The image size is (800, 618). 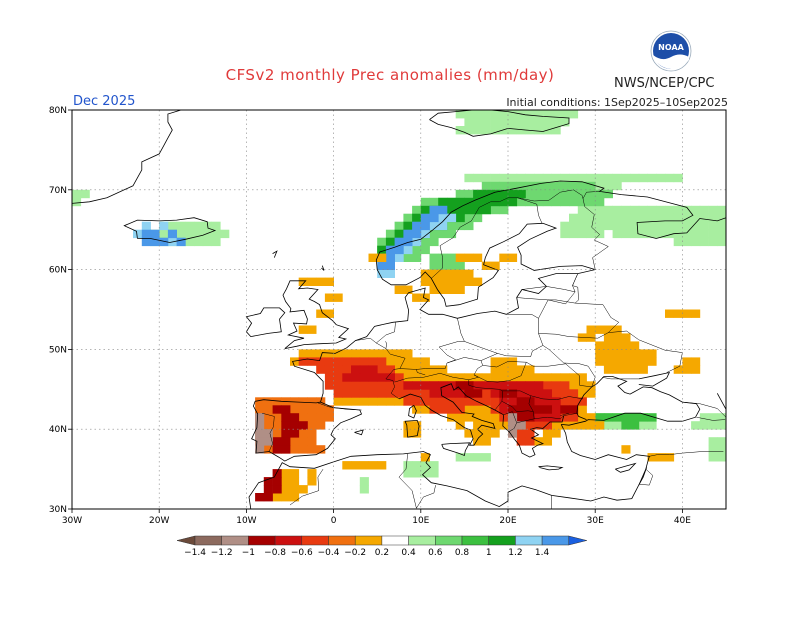 What do you see at coordinates (542, 553) in the screenshot?
I see `colorbar-label: 1.4` at bounding box center [542, 553].